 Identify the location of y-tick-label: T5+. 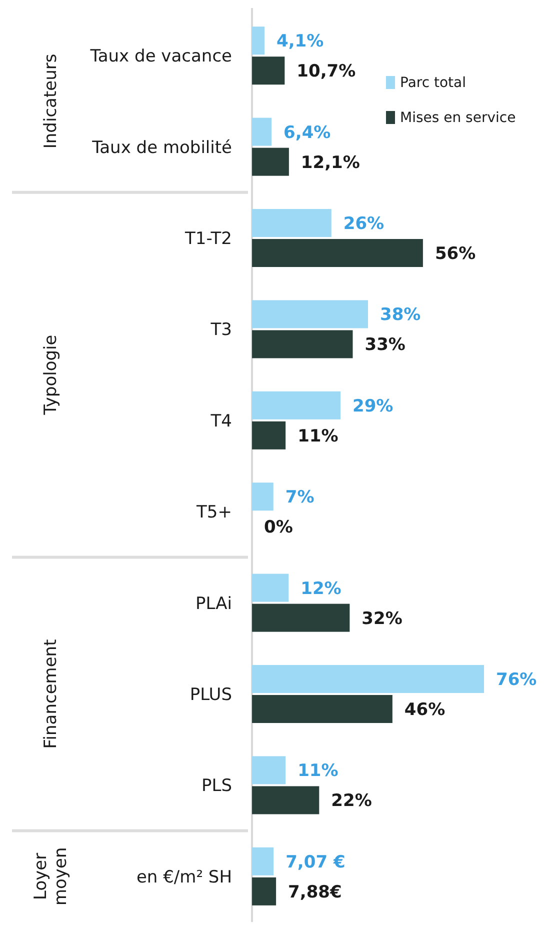
(214, 512).